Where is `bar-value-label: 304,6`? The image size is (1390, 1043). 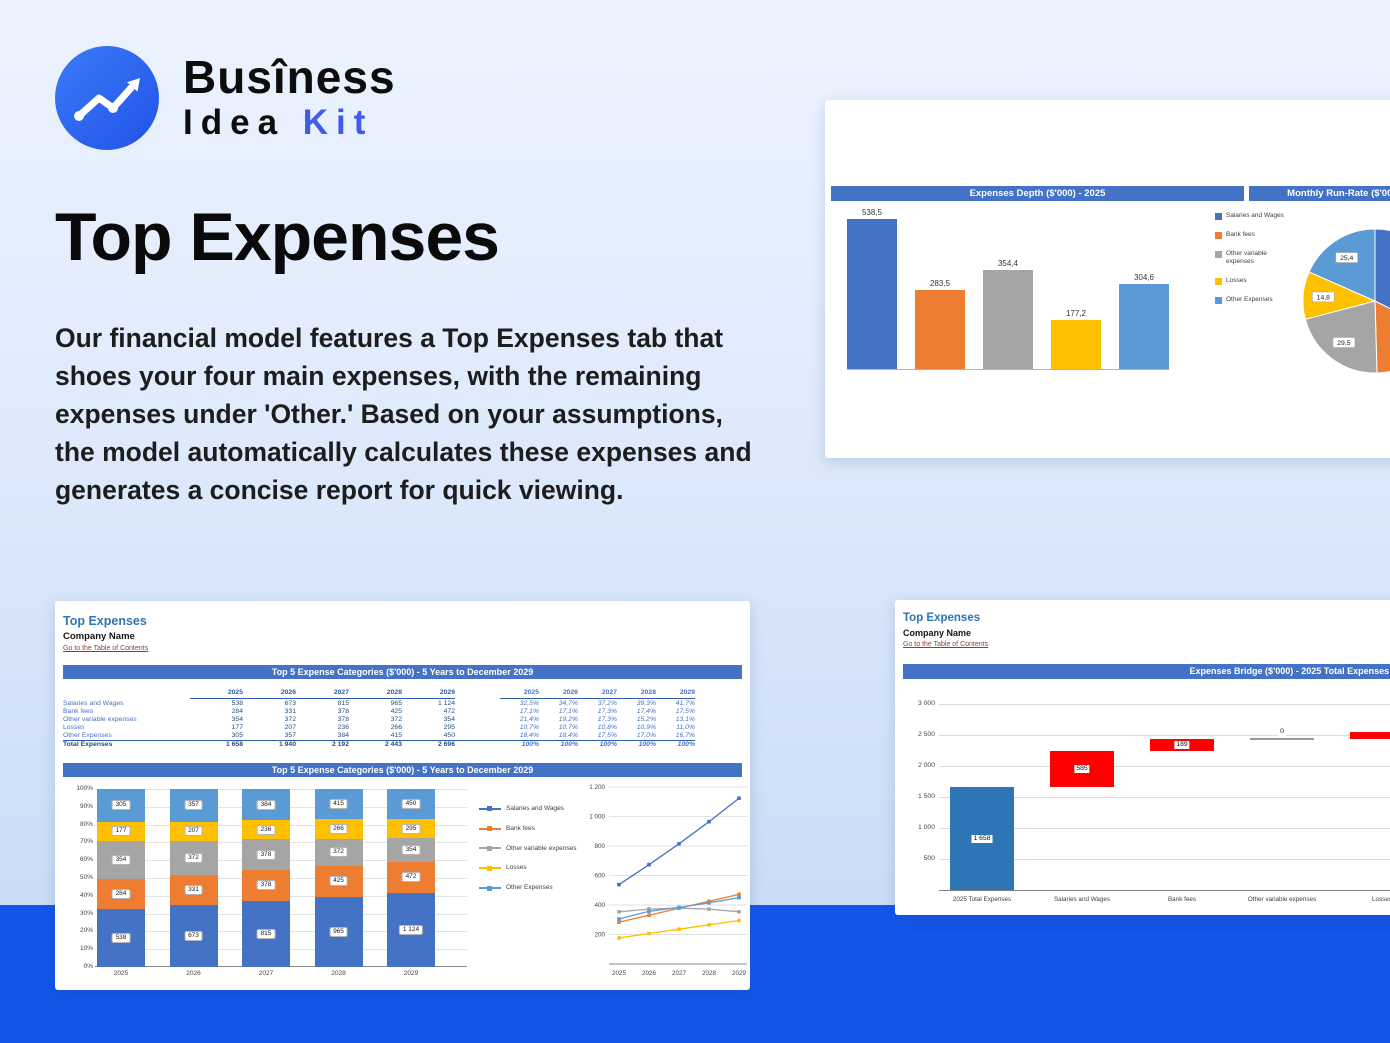 bar-value-label: 304,6 is located at coordinates (1144, 277).